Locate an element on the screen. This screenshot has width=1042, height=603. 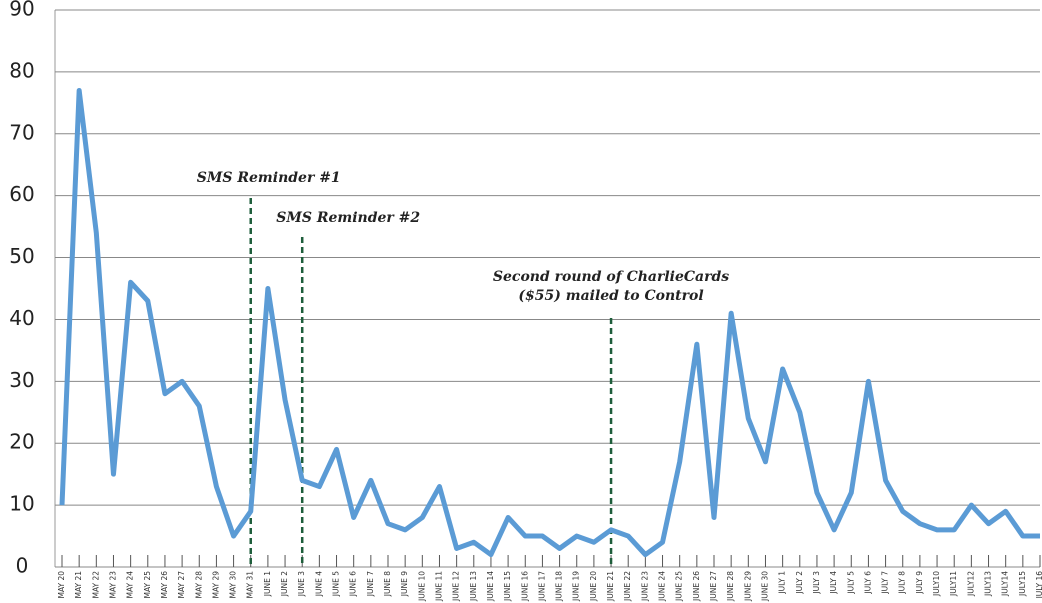
x-tick-label: JULY 6 is located at coordinates (867, 583).